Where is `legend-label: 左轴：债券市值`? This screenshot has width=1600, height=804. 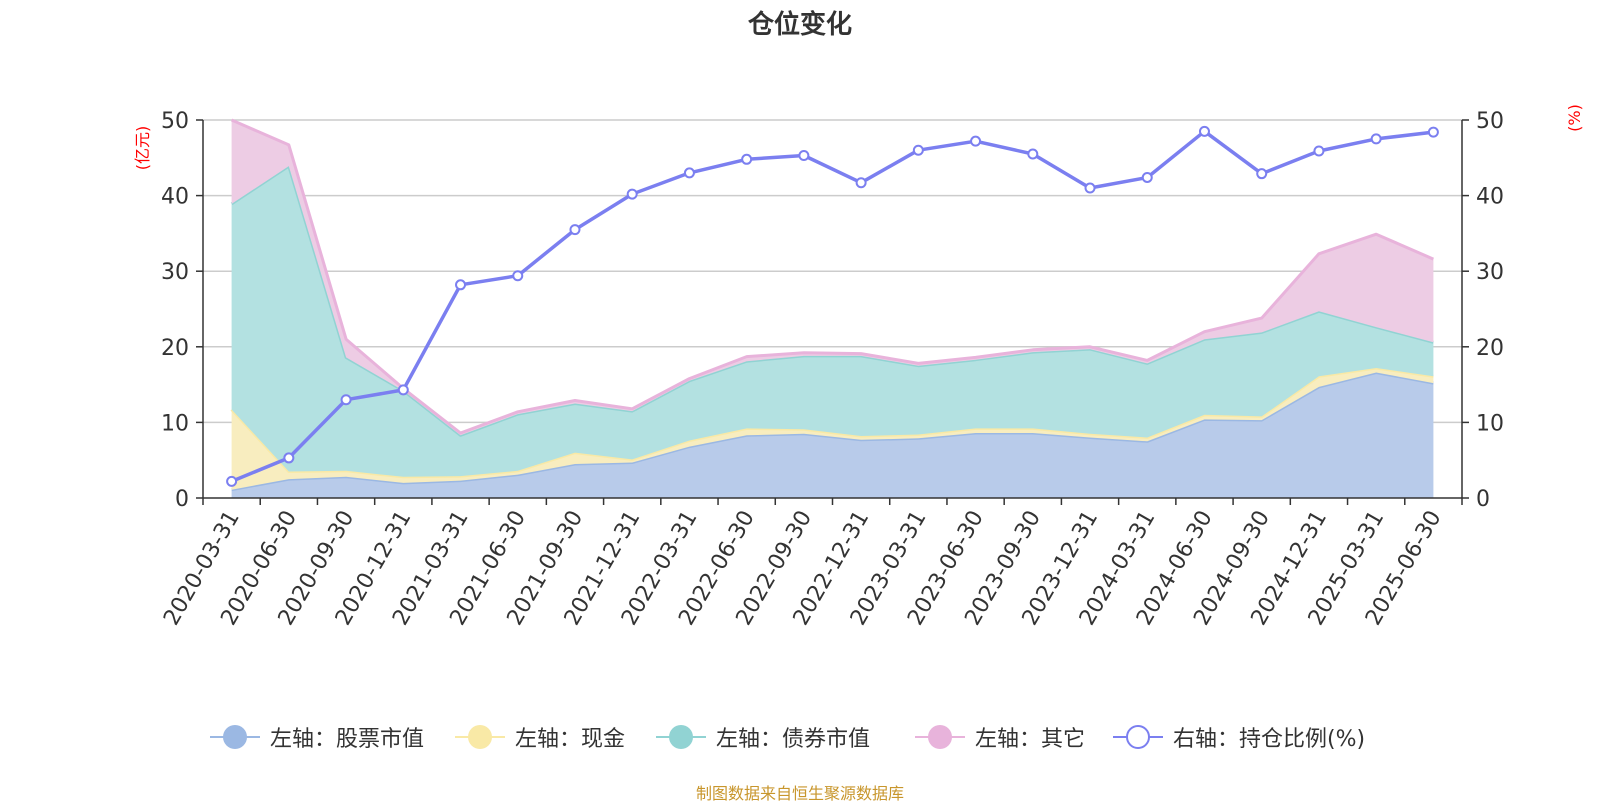
legend-label: 左轴：债券市值 is located at coordinates (793, 739).